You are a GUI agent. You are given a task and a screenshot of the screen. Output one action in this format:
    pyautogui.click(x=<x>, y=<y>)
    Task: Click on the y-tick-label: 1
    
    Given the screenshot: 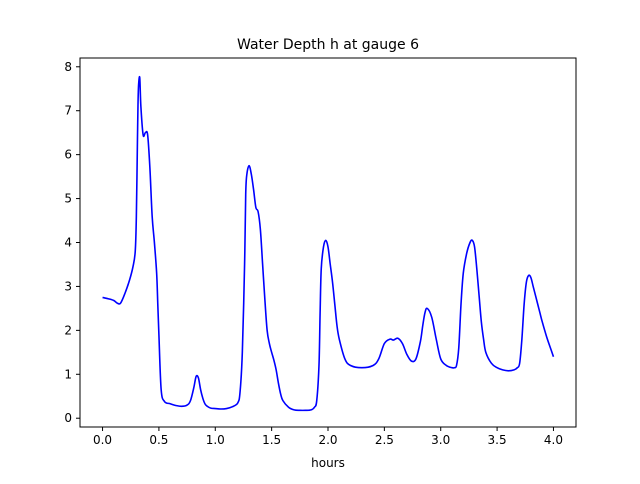 What is the action you would take?
    pyautogui.click(x=68, y=374)
    